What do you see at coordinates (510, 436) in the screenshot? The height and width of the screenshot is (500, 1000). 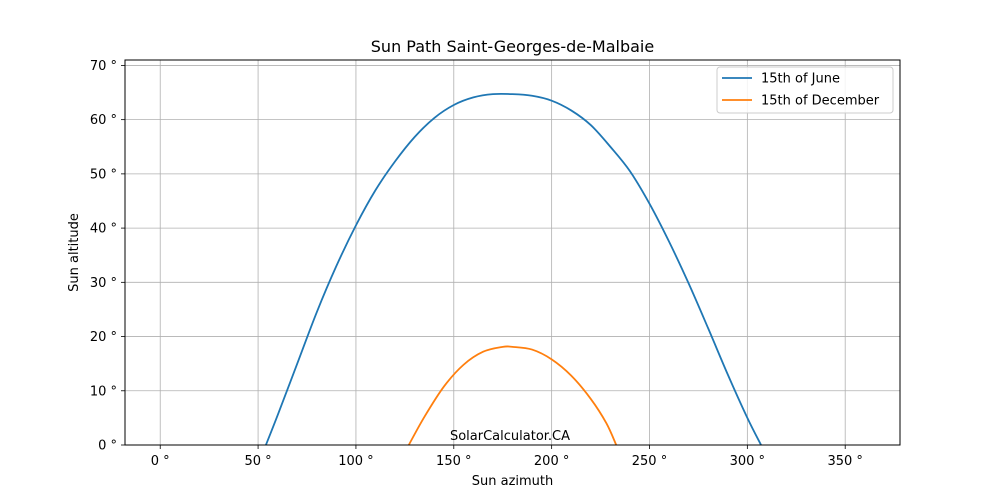 I see `watermark-text: SolarCalculator.CA` at bounding box center [510, 436].